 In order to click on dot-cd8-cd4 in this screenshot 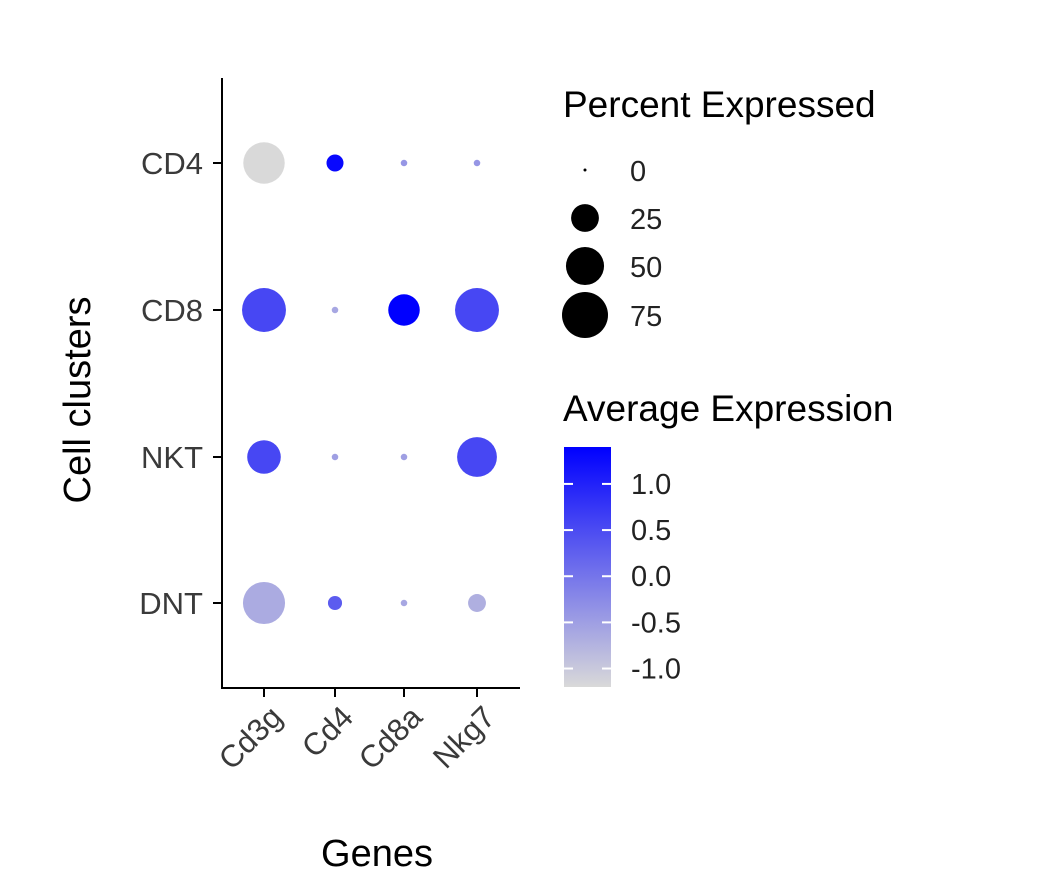, I will do `click(335, 310)`.